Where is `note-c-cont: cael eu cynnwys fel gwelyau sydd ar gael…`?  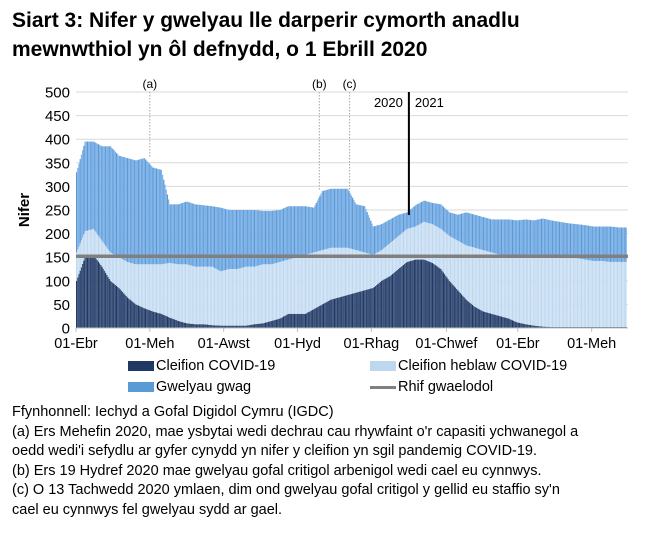
note-c-cont: cael eu cynnwys fel gwelyau sydd ar gael… is located at coordinates (147, 509).